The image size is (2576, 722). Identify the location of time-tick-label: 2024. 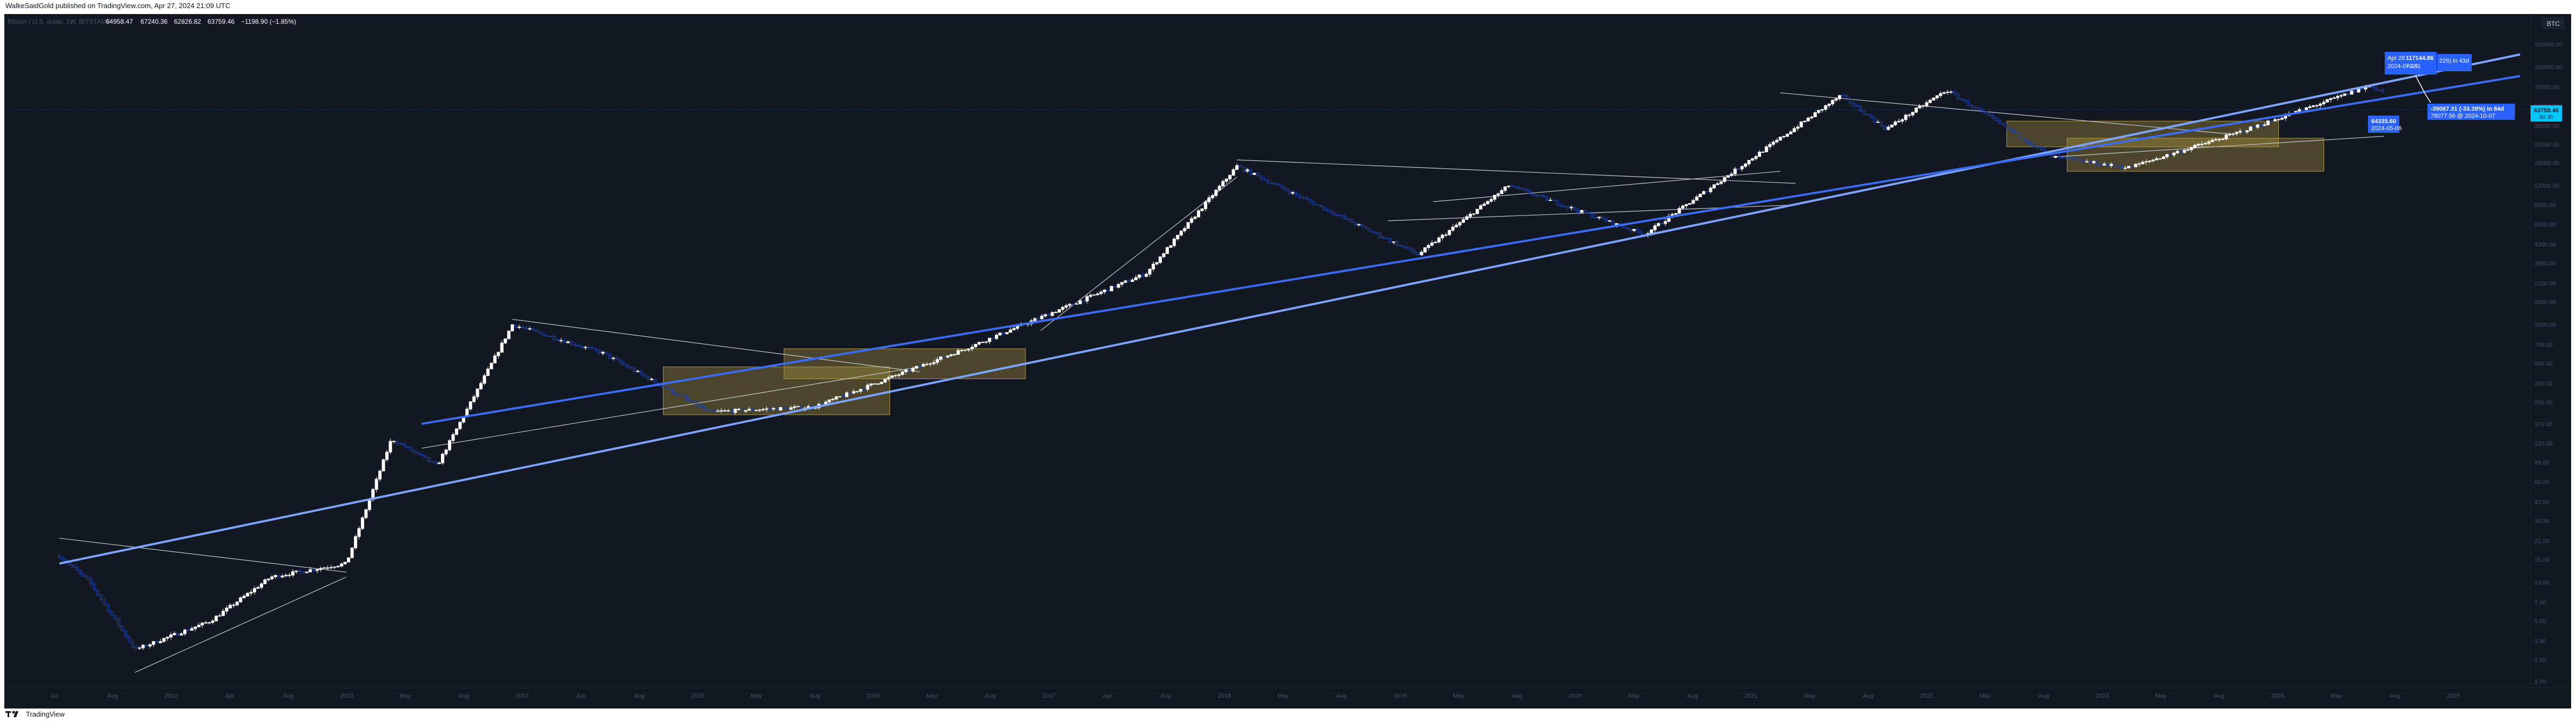
(2277, 696).